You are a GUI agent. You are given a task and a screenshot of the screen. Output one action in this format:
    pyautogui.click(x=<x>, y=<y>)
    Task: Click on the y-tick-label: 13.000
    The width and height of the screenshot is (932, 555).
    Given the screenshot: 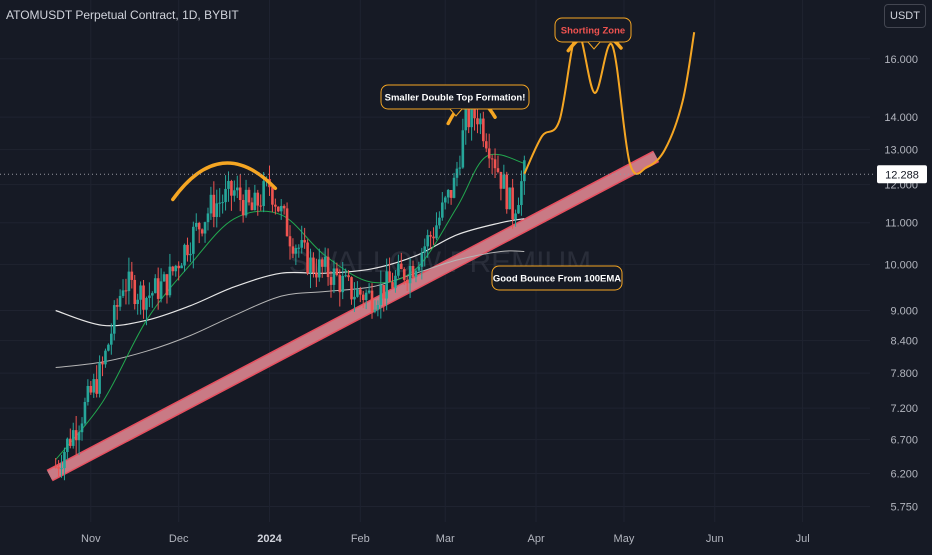 What is the action you would take?
    pyautogui.click(x=901, y=151)
    